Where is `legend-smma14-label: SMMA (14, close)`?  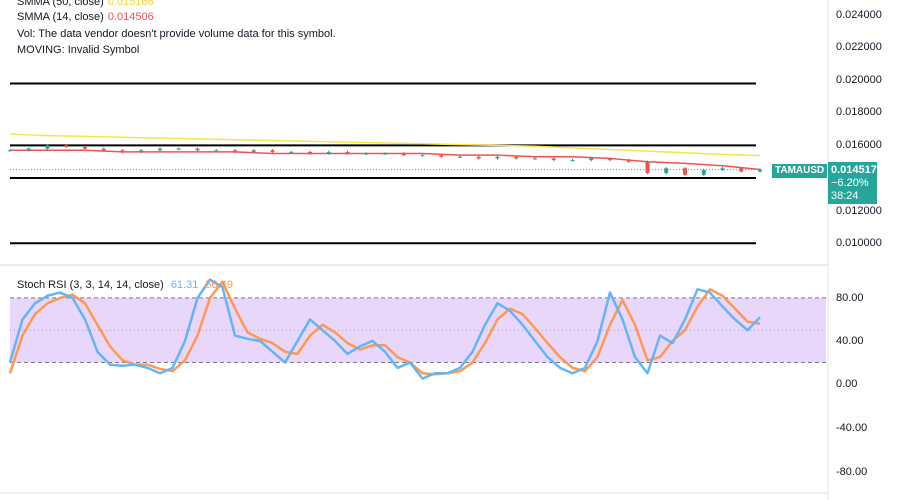
legend-smma14-label: SMMA (14, close) is located at coordinates (60, 17).